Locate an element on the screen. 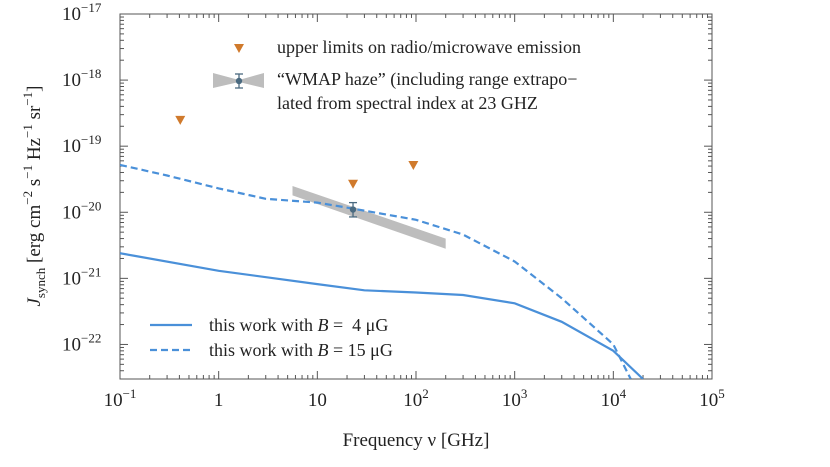  legend-solid-label: this work with B = 4 μG is located at coordinates (298, 325).